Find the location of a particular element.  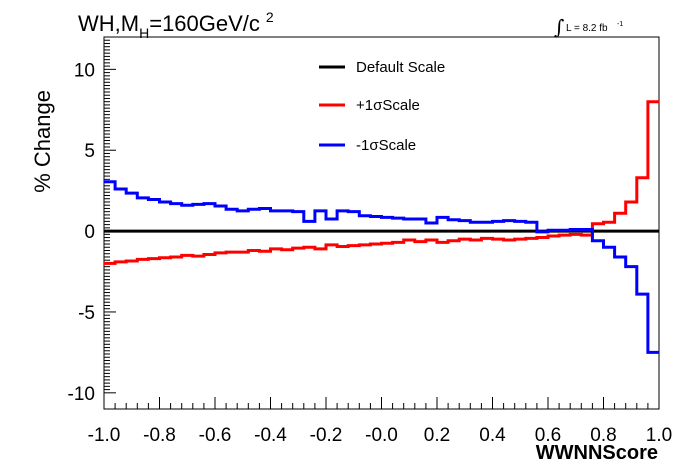

x-tick-label: 0.6 is located at coordinates (548, 435).